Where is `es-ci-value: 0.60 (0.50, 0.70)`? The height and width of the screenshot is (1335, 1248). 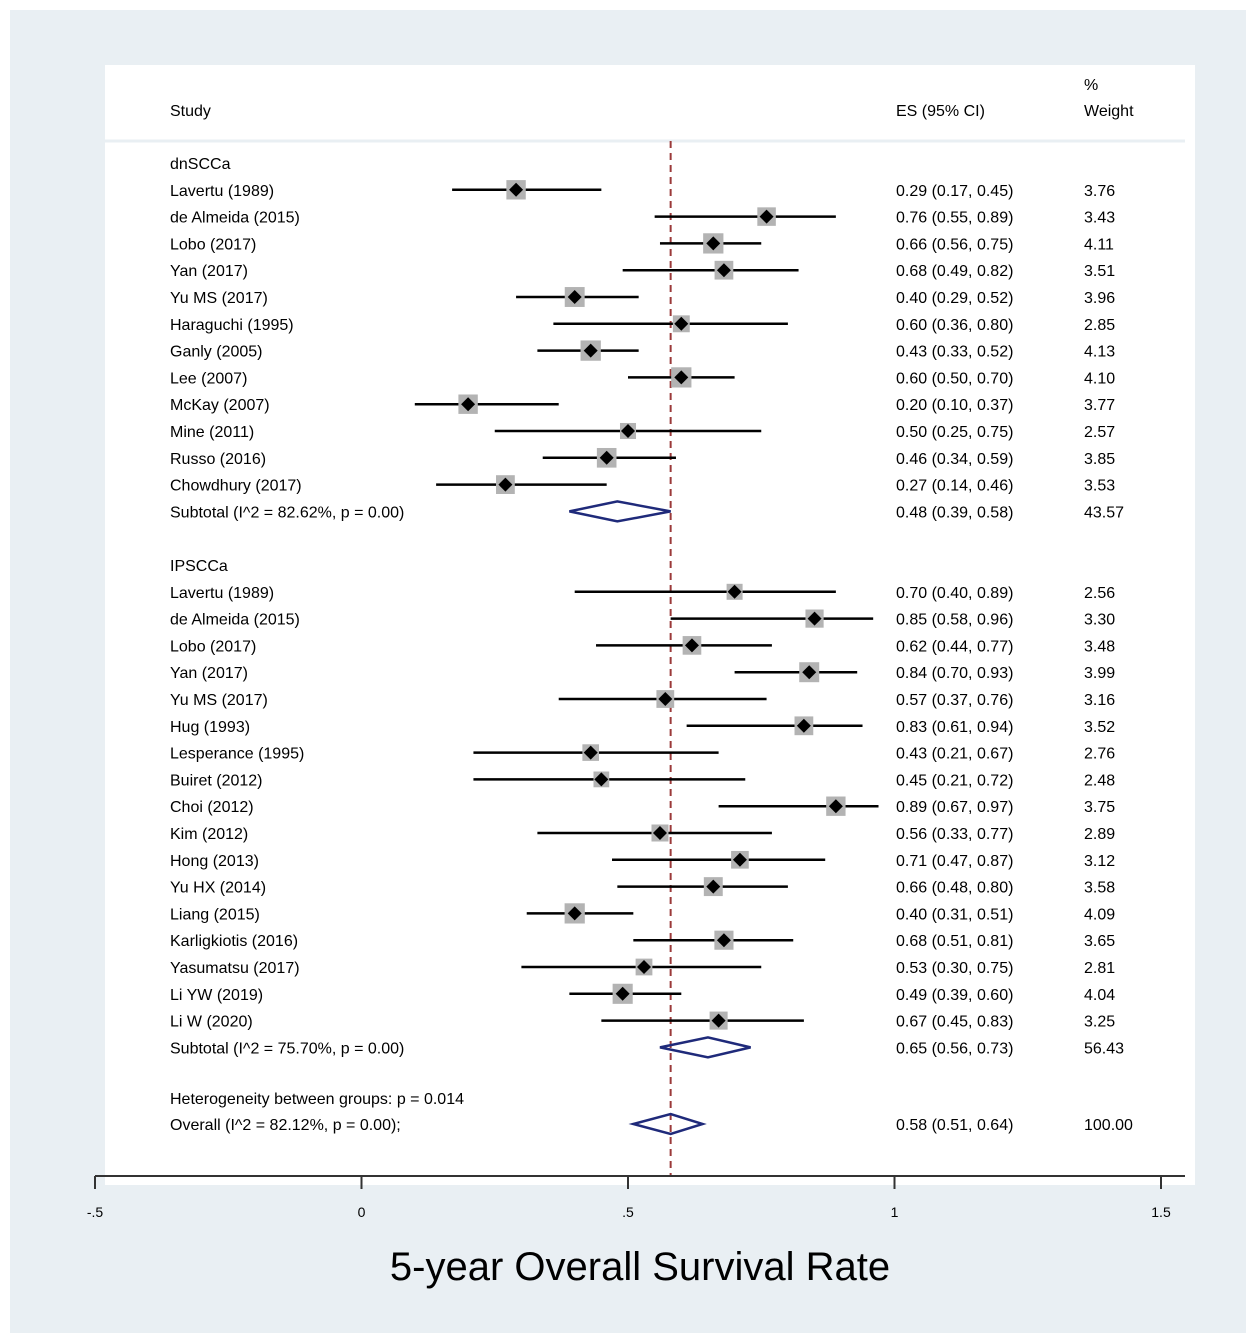 es-ci-value: 0.60 (0.50, 0.70) is located at coordinates (954, 378).